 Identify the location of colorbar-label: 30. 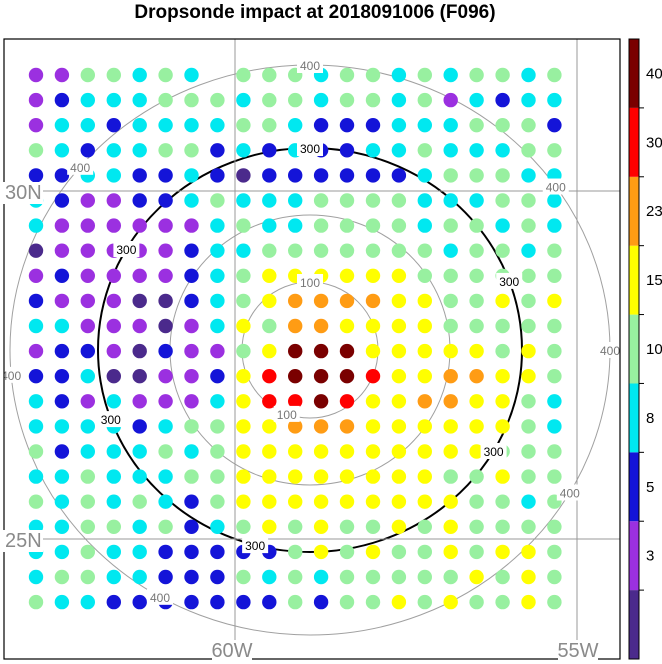
(654, 142).